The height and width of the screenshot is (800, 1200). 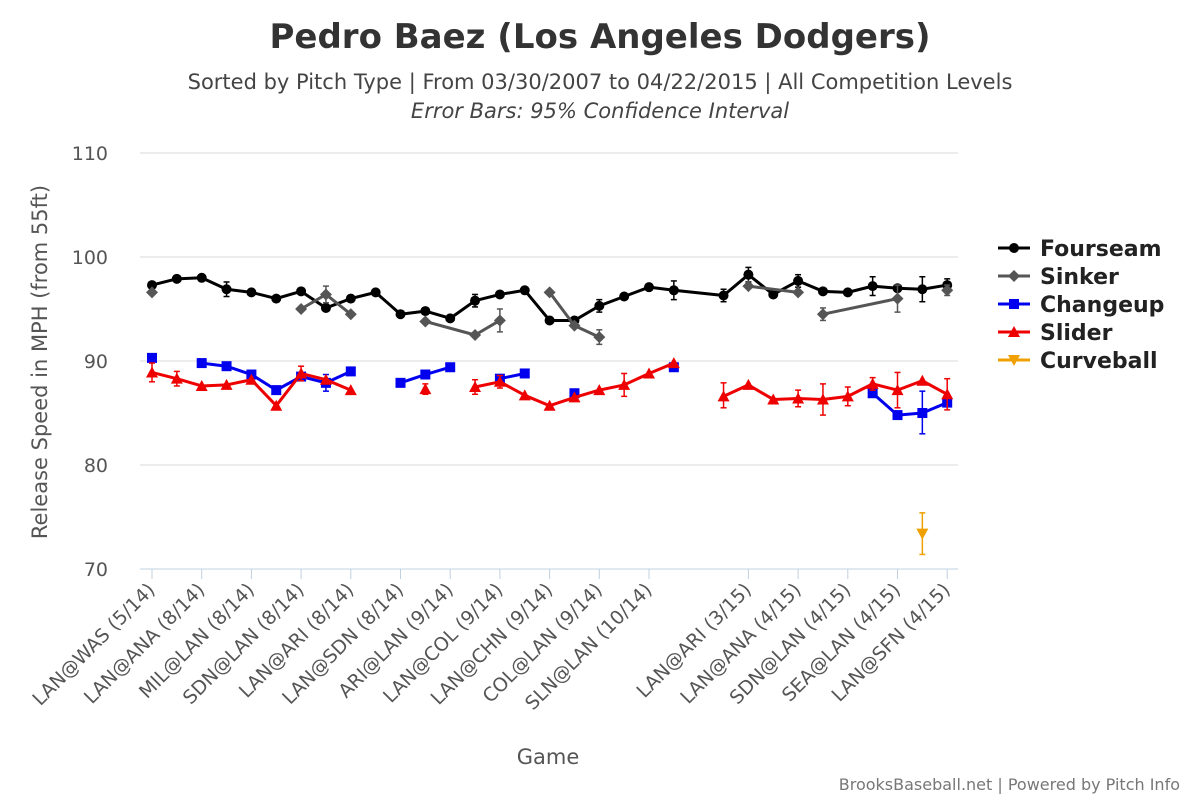 What do you see at coordinates (548, 757) in the screenshot?
I see `x-axis-title: Game` at bounding box center [548, 757].